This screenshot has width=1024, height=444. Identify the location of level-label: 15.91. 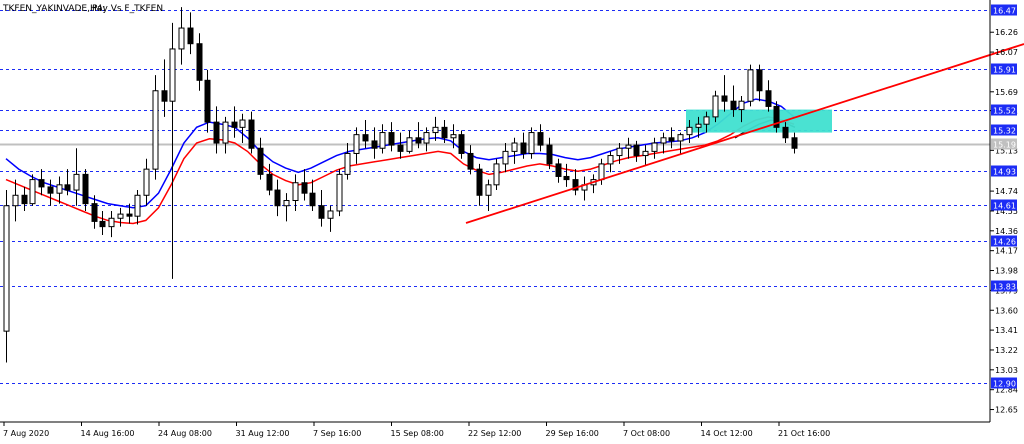
(1004, 70).